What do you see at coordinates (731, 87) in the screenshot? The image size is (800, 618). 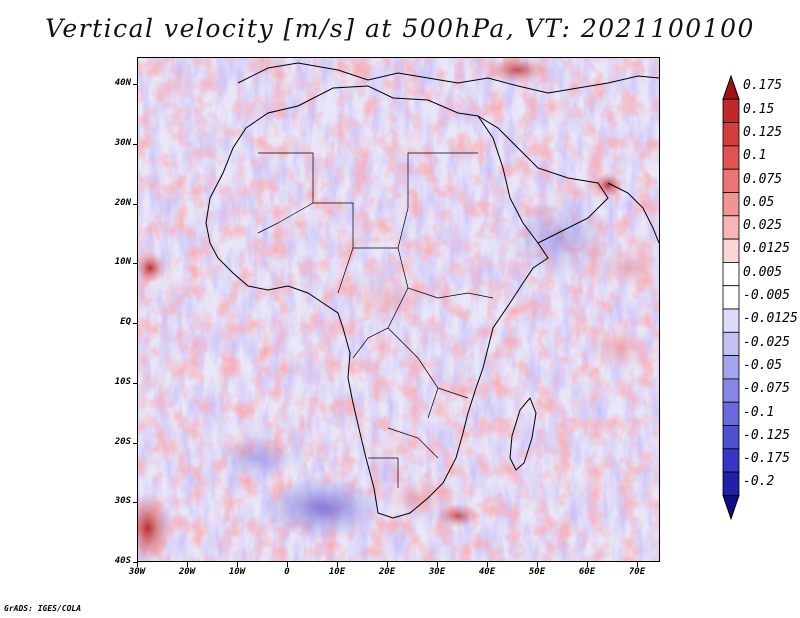 I see `colorbar-top-arrow` at bounding box center [731, 87].